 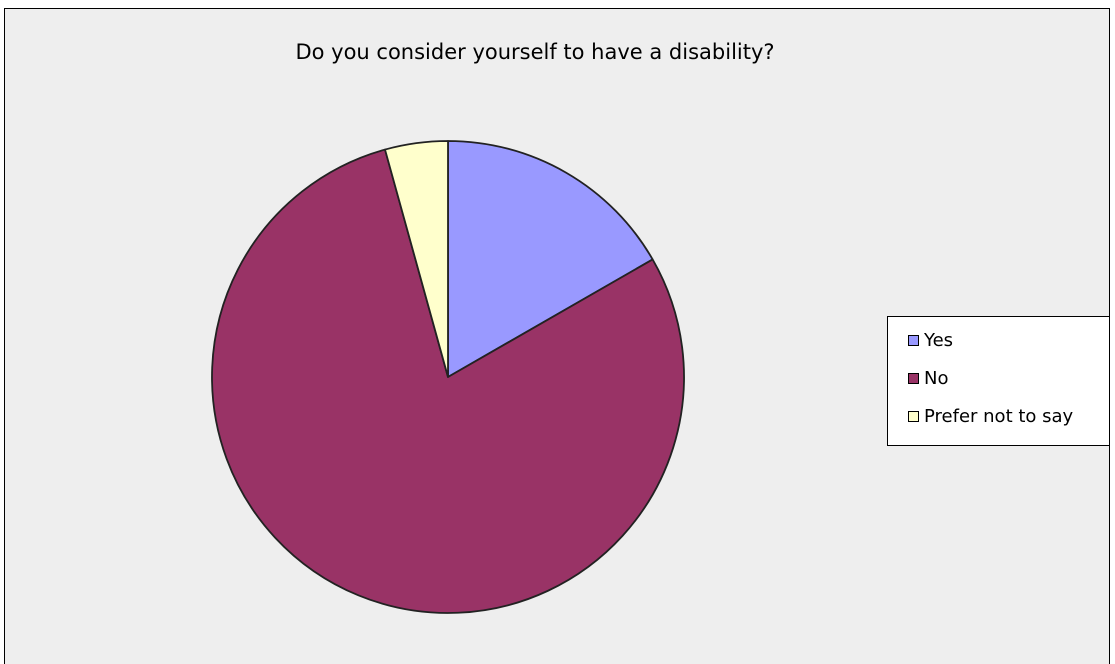 What do you see at coordinates (913, 378) in the screenshot?
I see `legend-swatch-no` at bounding box center [913, 378].